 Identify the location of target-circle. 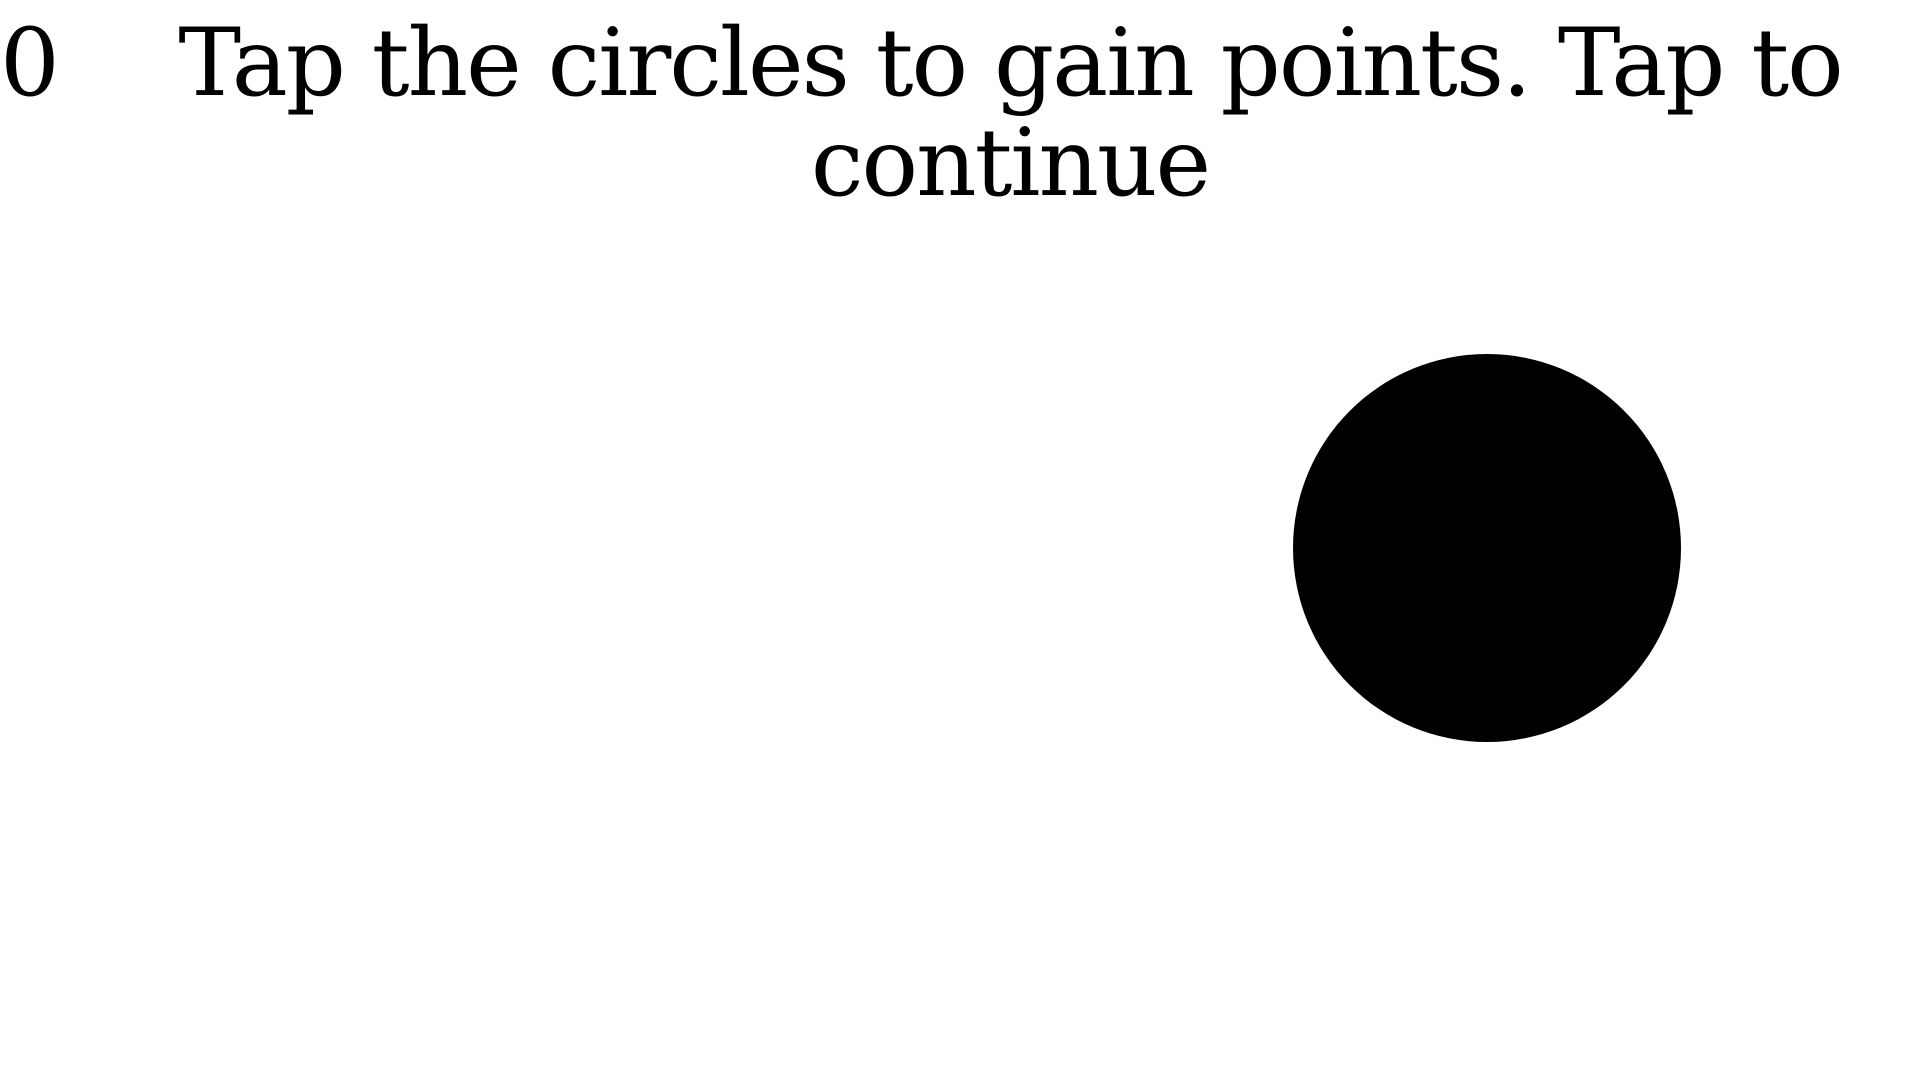
(1487, 548).